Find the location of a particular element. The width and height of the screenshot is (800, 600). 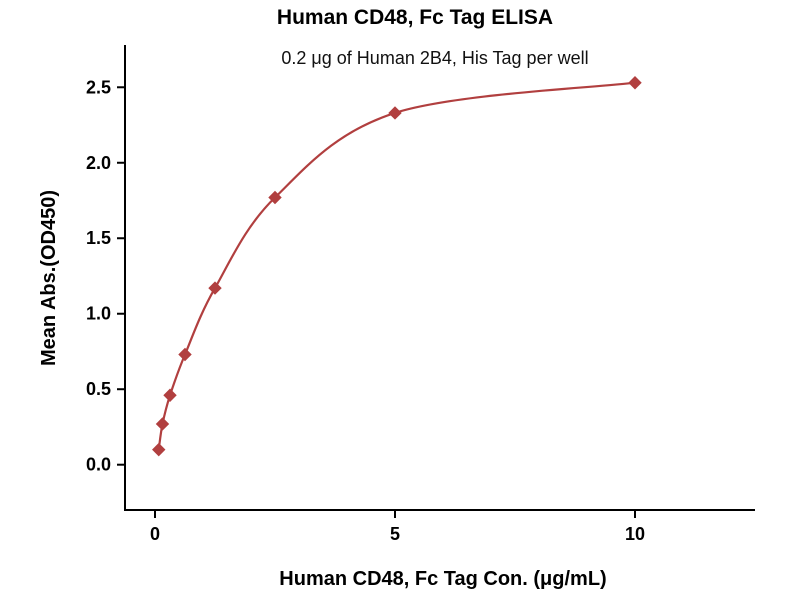

y-tick-label: 1.0 is located at coordinates (98, 314).